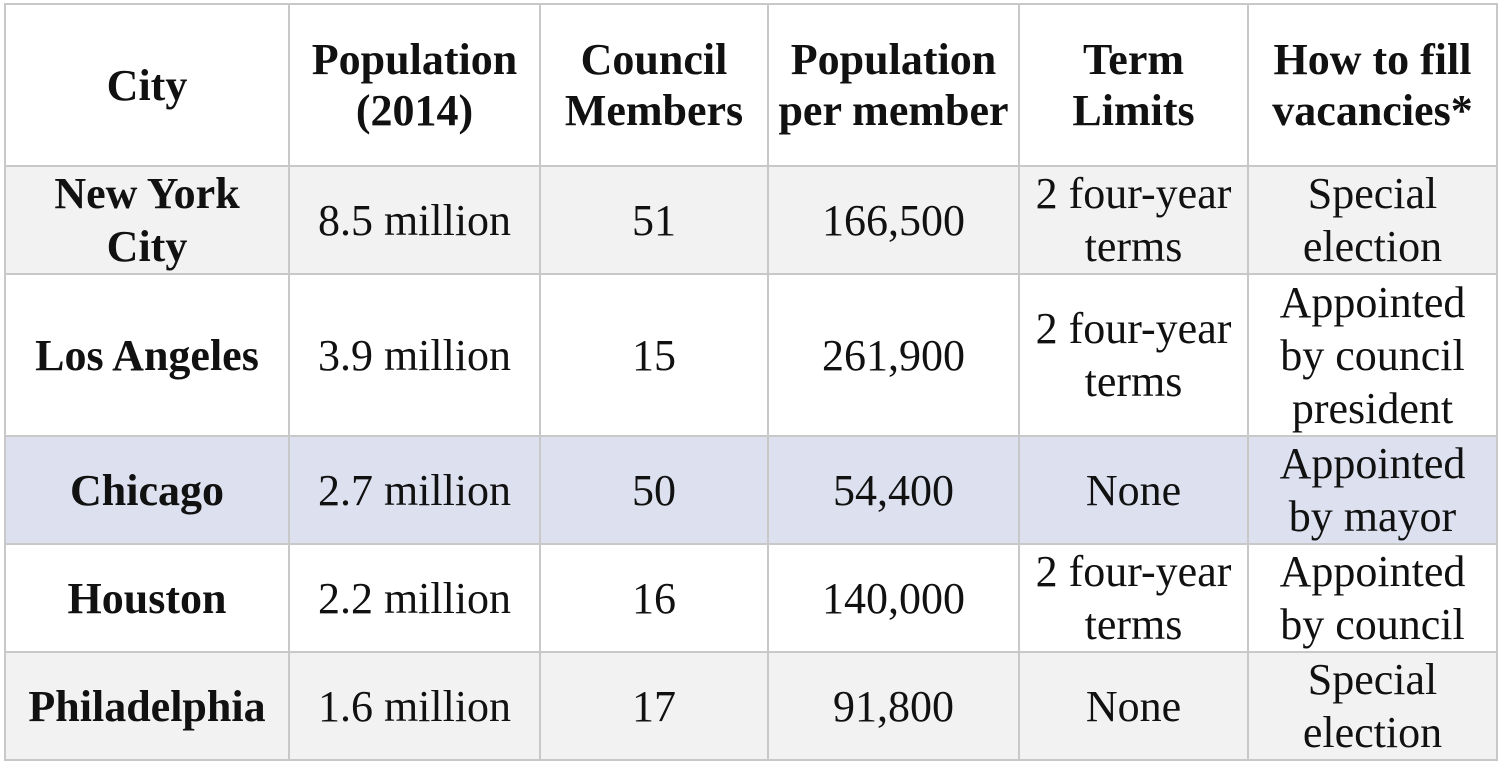 The width and height of the screenshot is (1500, 778). What do you see at coordinates (893, 85) in the screenshot?
I see `column-header-population-per-member: Population per member` at bounding box center [893, 85].